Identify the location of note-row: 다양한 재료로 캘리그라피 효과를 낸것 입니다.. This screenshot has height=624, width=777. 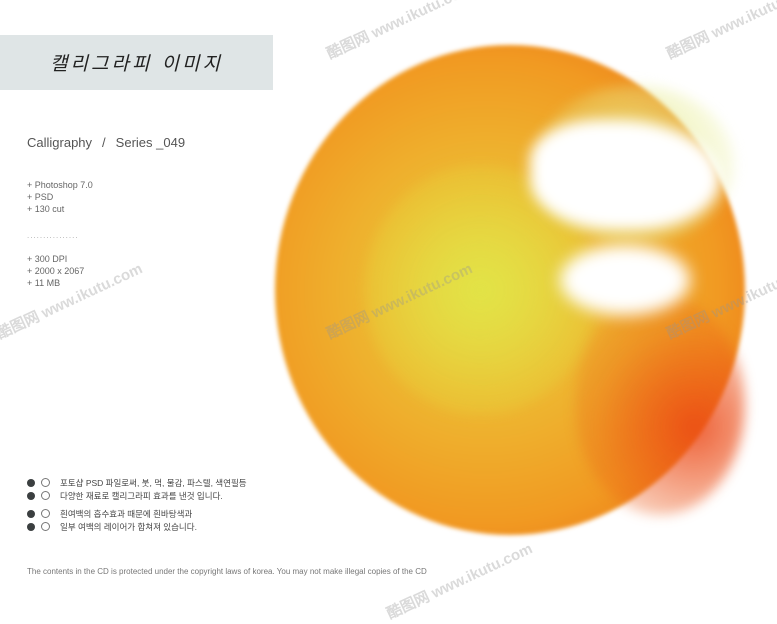
(137, 495).